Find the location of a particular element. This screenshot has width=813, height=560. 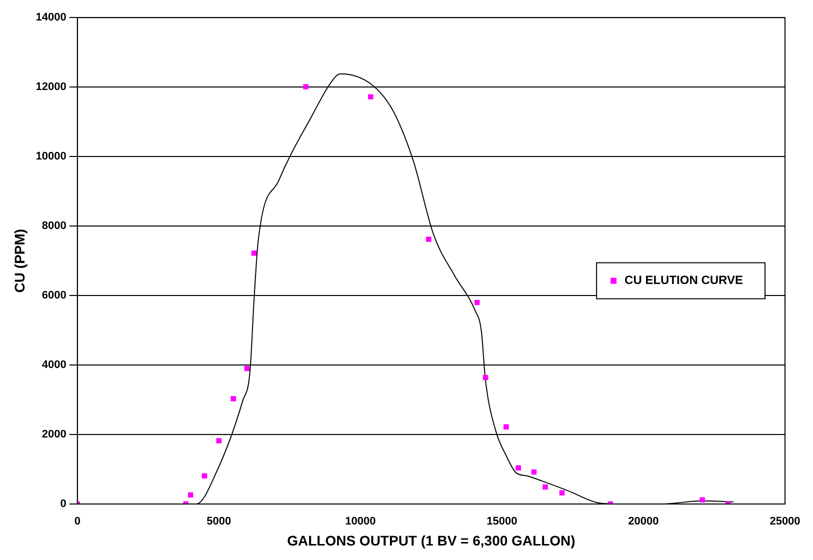

x-tick-label: 25000 is located at coordinates (785, 522).